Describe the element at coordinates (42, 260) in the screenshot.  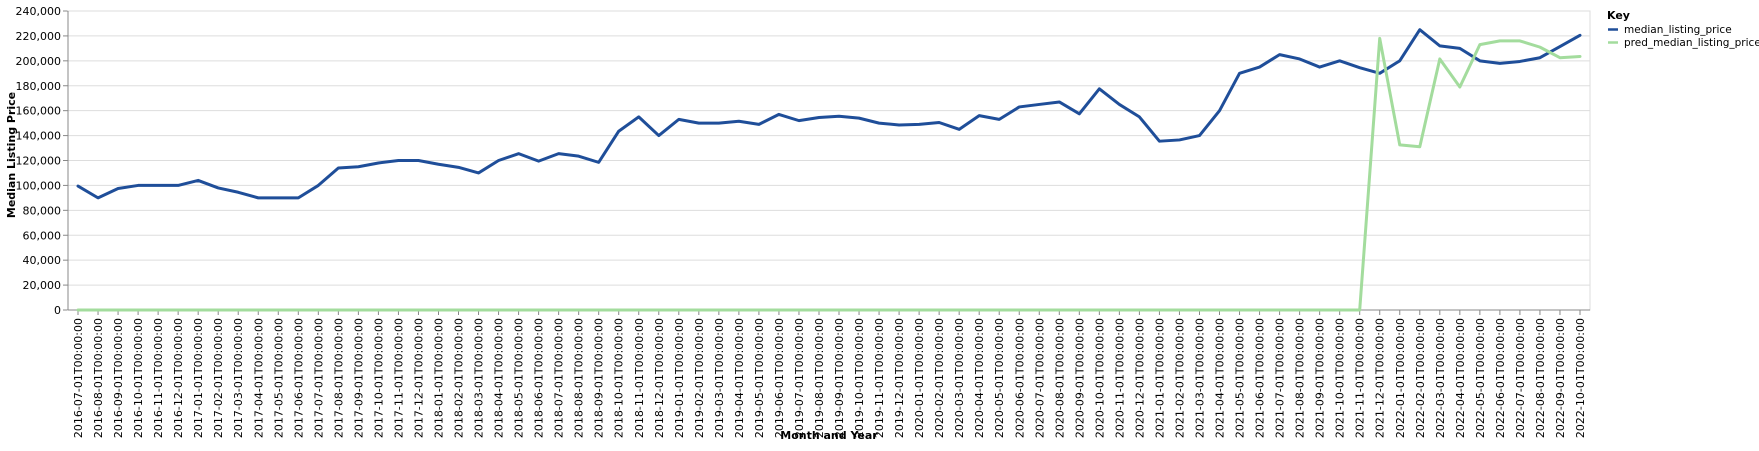
I see `y-tick-label: 40,000` at that location.